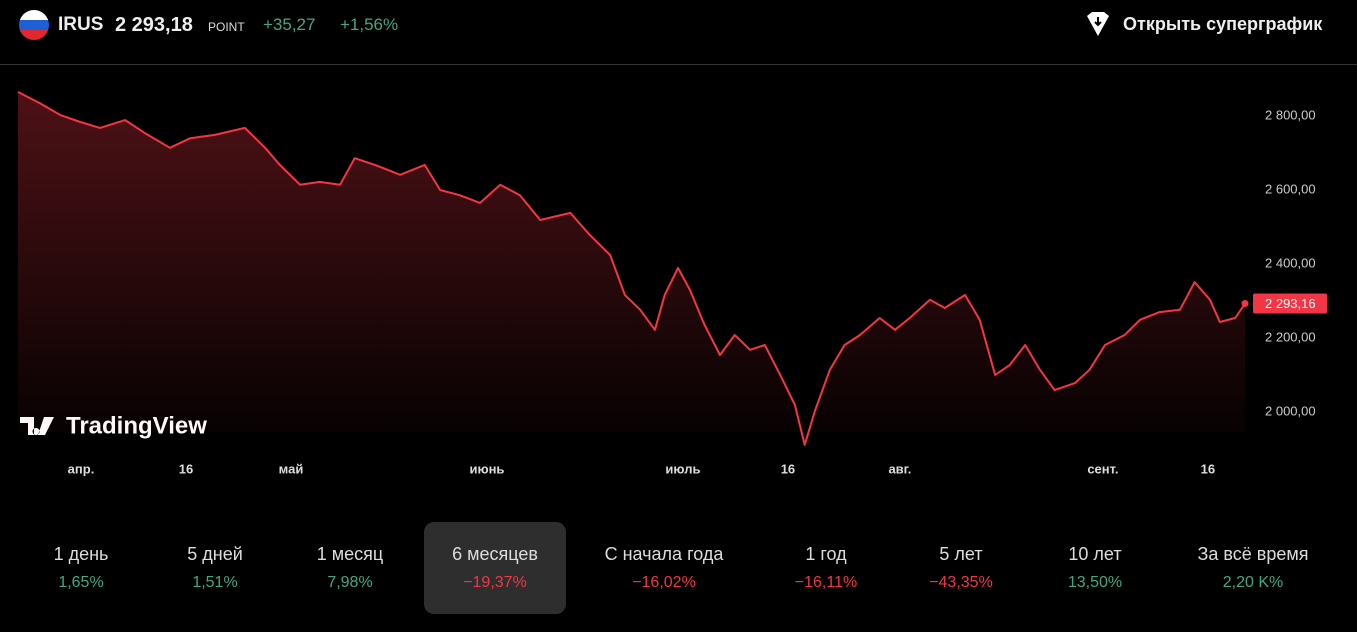 This screenshot has width=1357, height=632. Describe the element at coordinates (1095, 554) in the screenshot. I see `period-label: 10 лет` at that location.